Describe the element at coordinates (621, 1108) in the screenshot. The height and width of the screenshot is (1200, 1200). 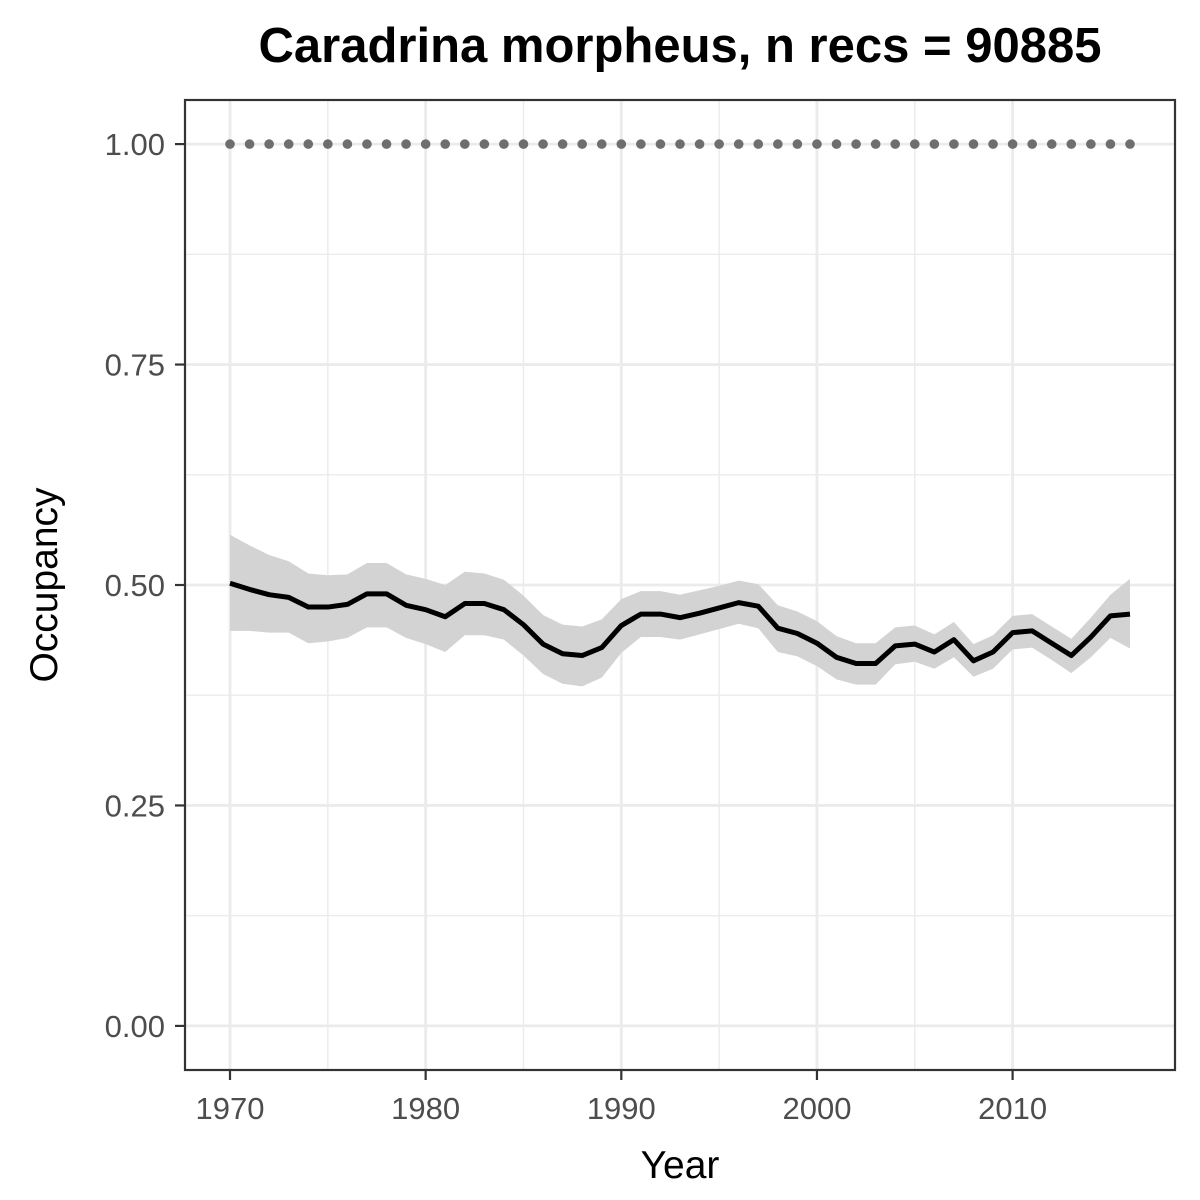
I see `x-tick-label: 1990` at that location.